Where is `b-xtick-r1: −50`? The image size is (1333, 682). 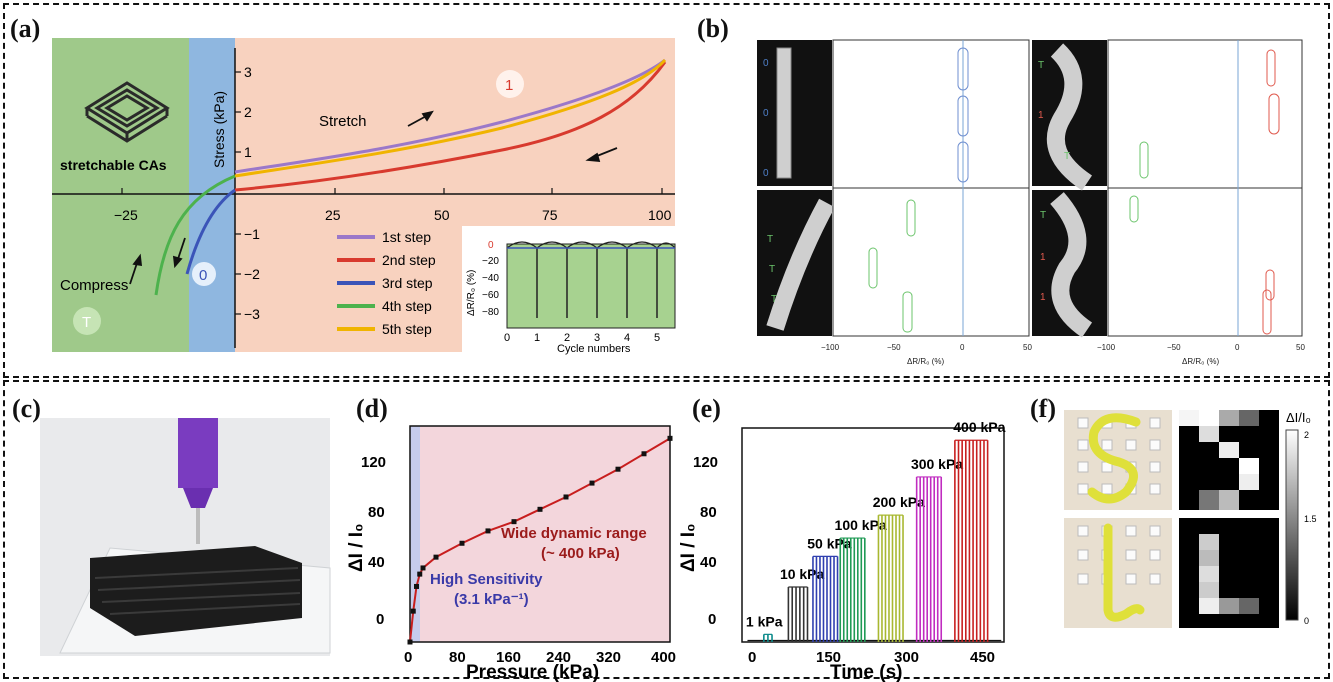 b-xtick-r1: −50 is located at coordinates (1174, 347).